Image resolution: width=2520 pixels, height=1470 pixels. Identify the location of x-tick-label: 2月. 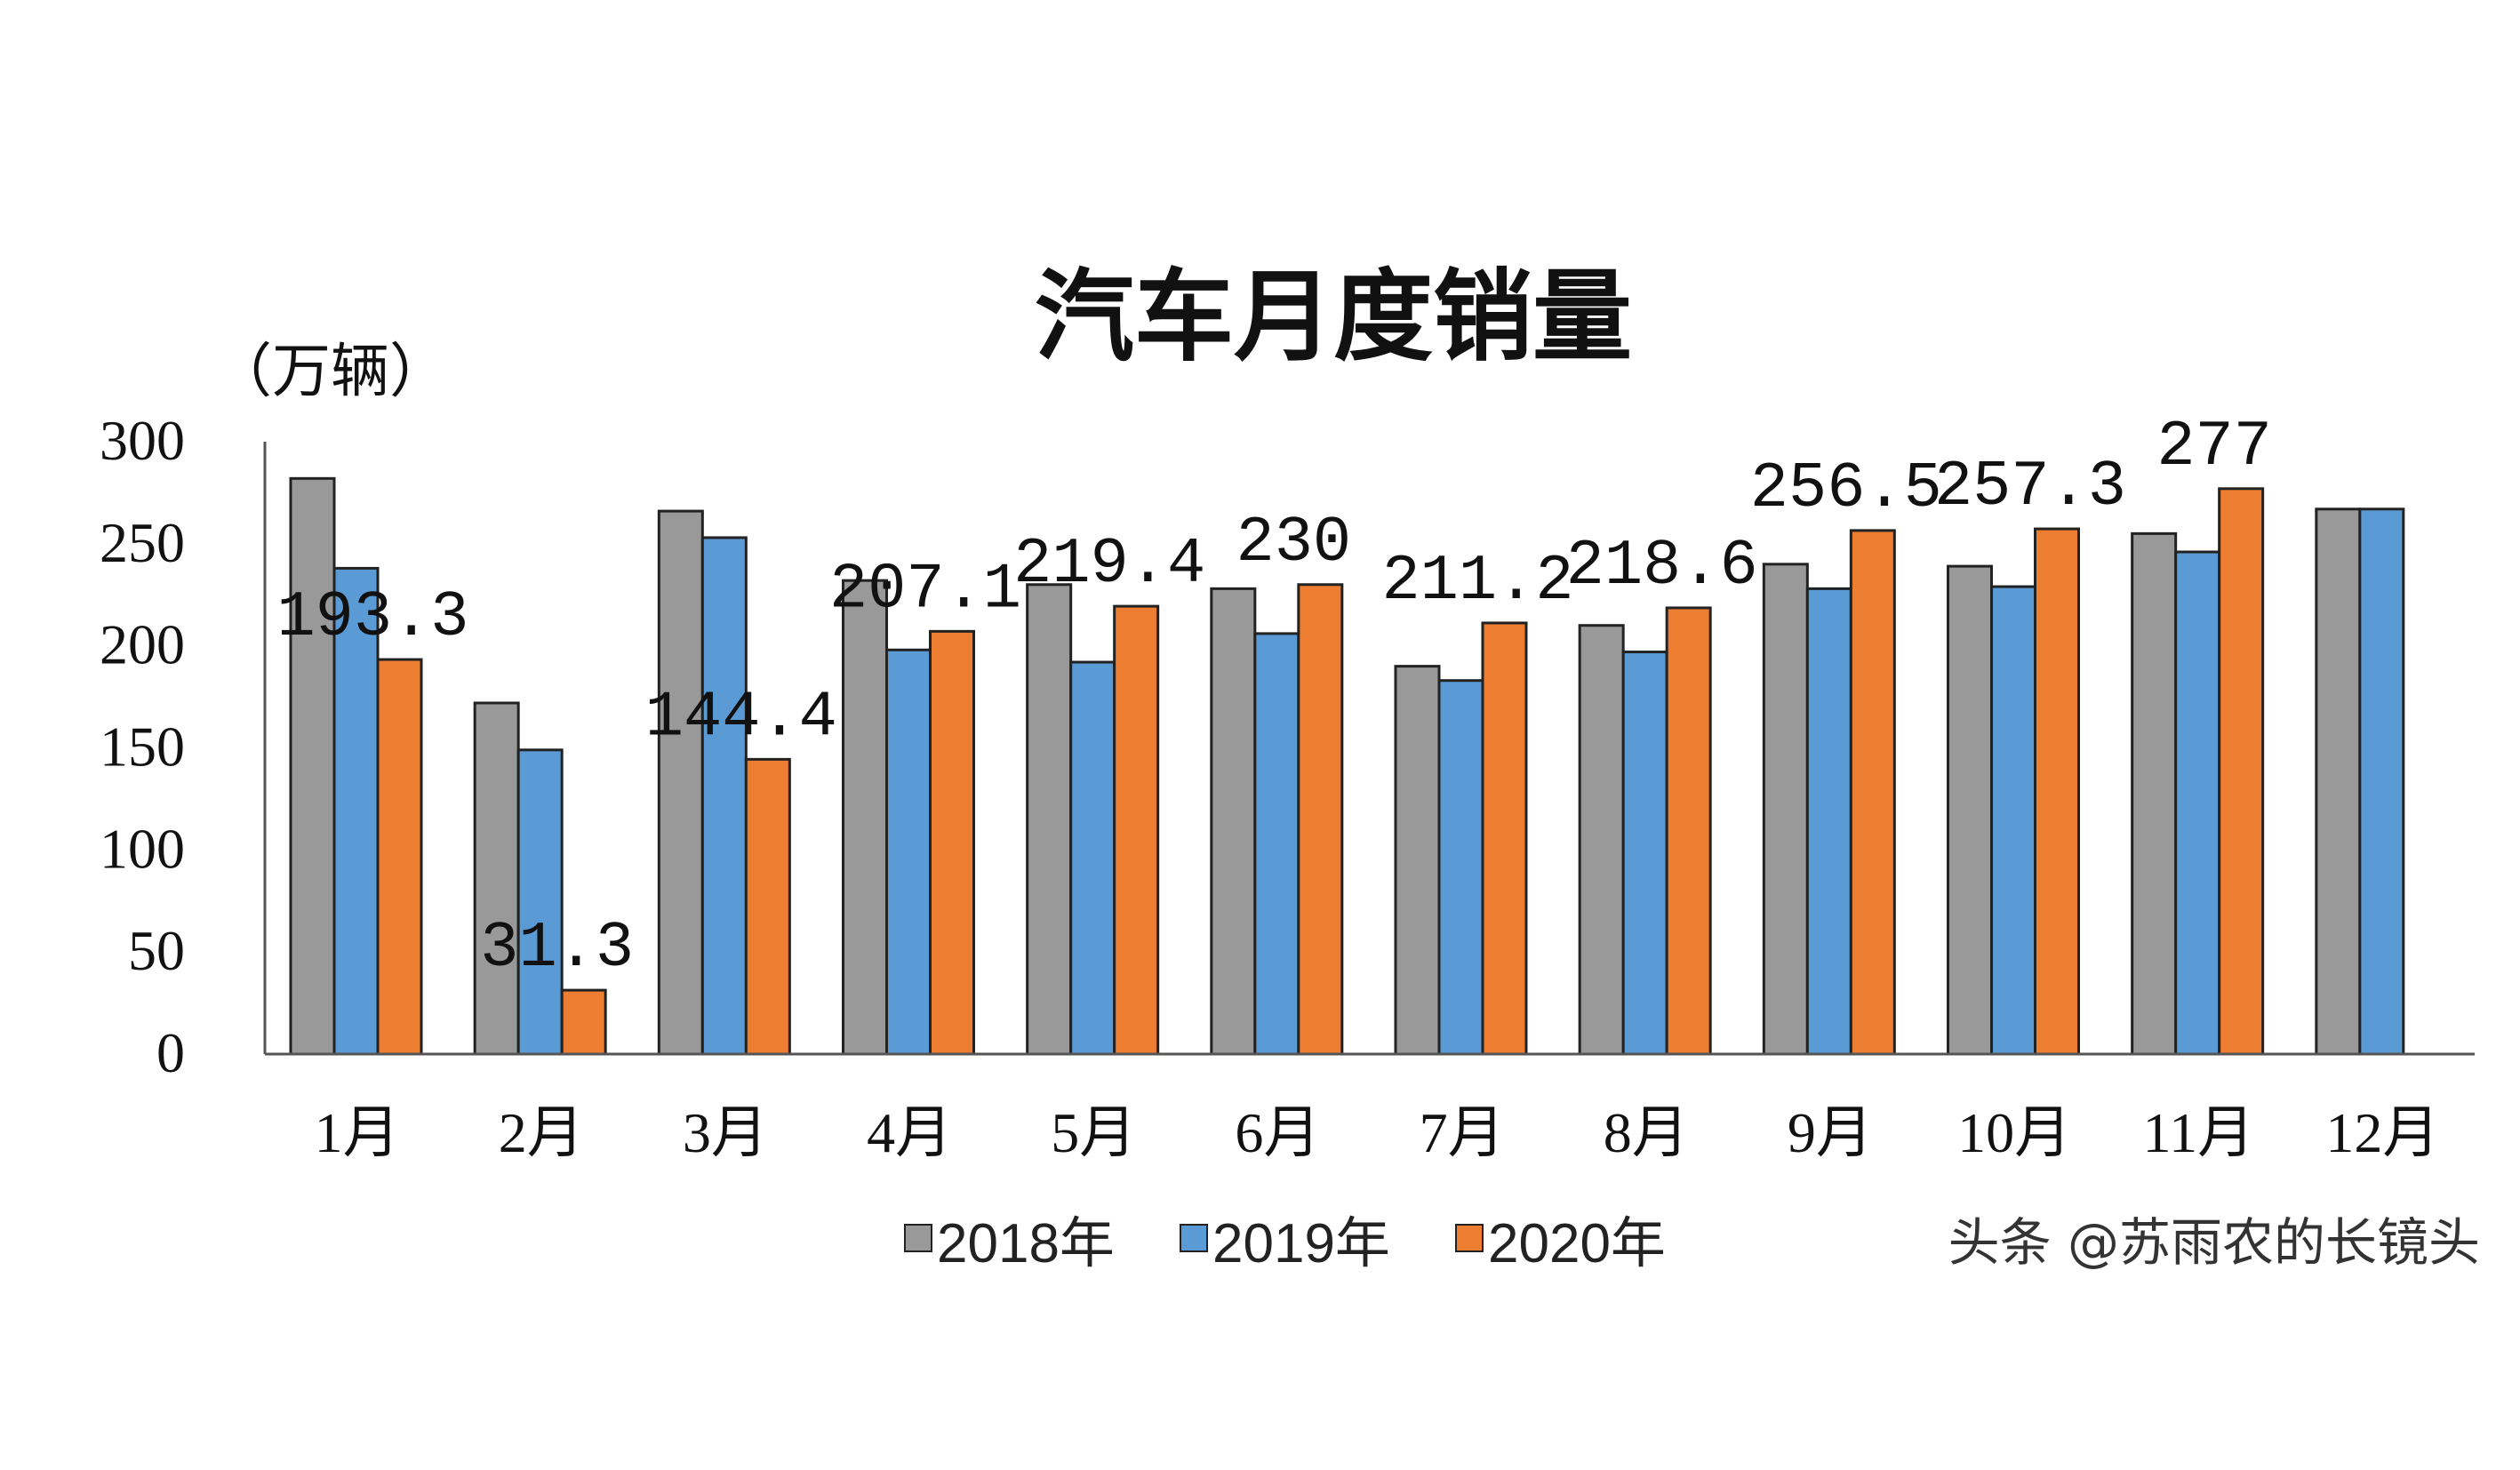
(541, 1132).